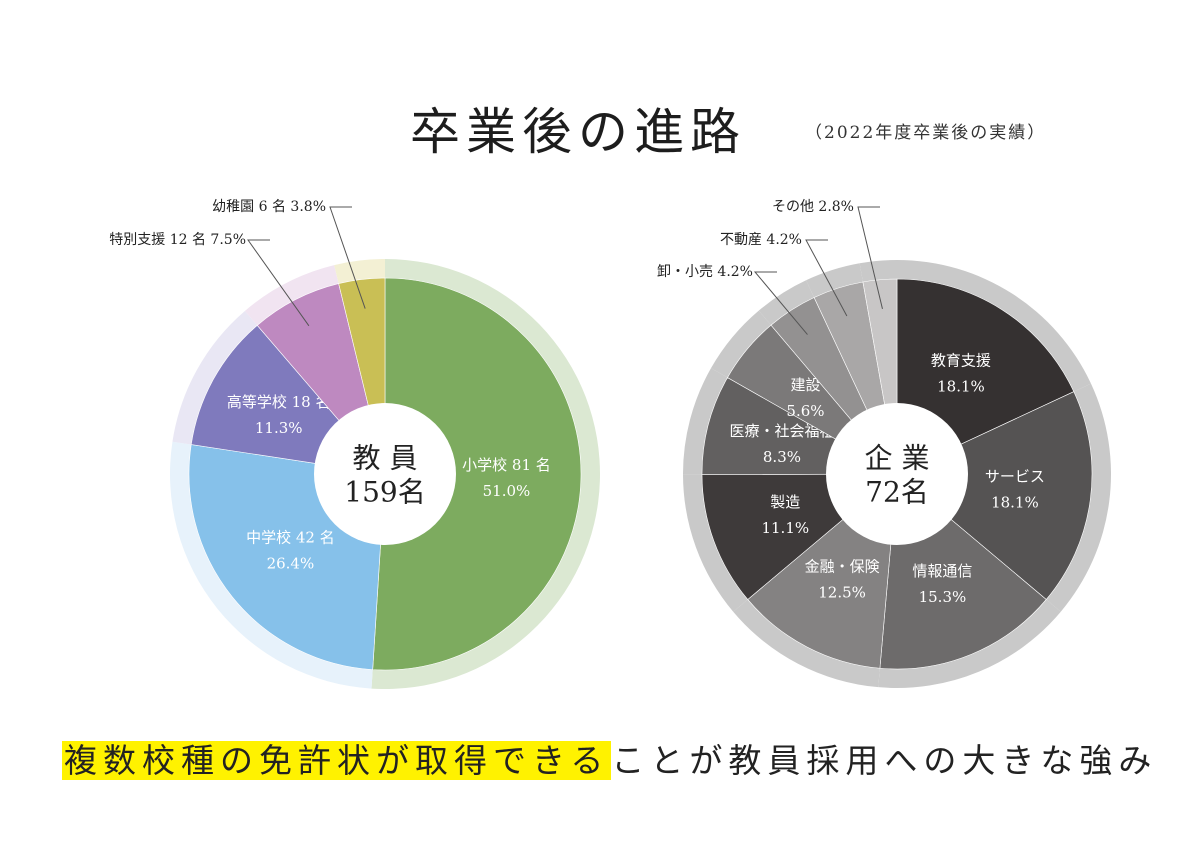  What do you see at coordinates (805, 411) in the screenshot?
I see `slice-value-1-6: 5.6%` at bounding box center [805, 411].